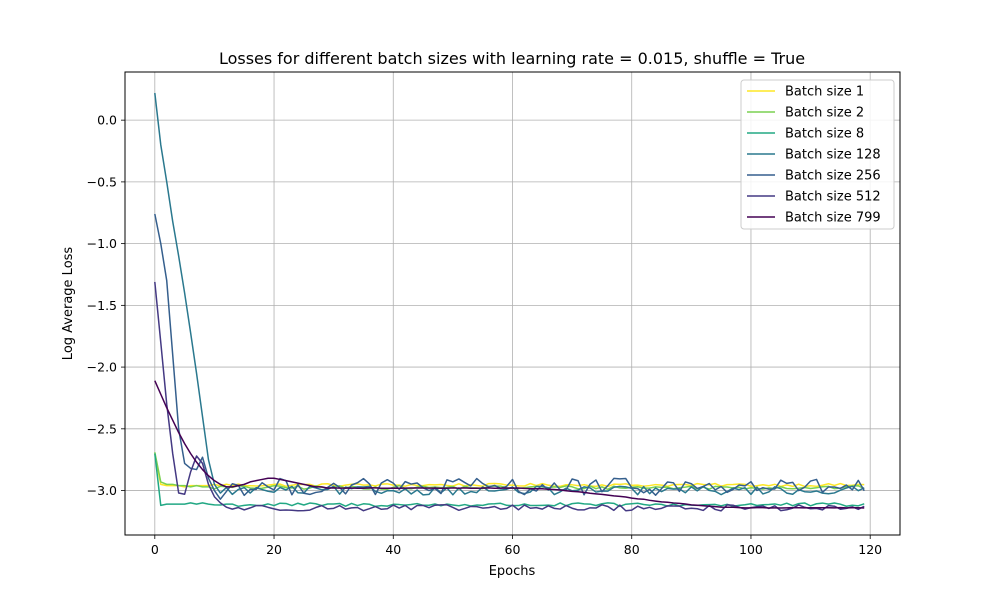 The height and width of the screenshot is (600, 1000). I want to click on legend-label: Batch size 8, so click(824, 134).